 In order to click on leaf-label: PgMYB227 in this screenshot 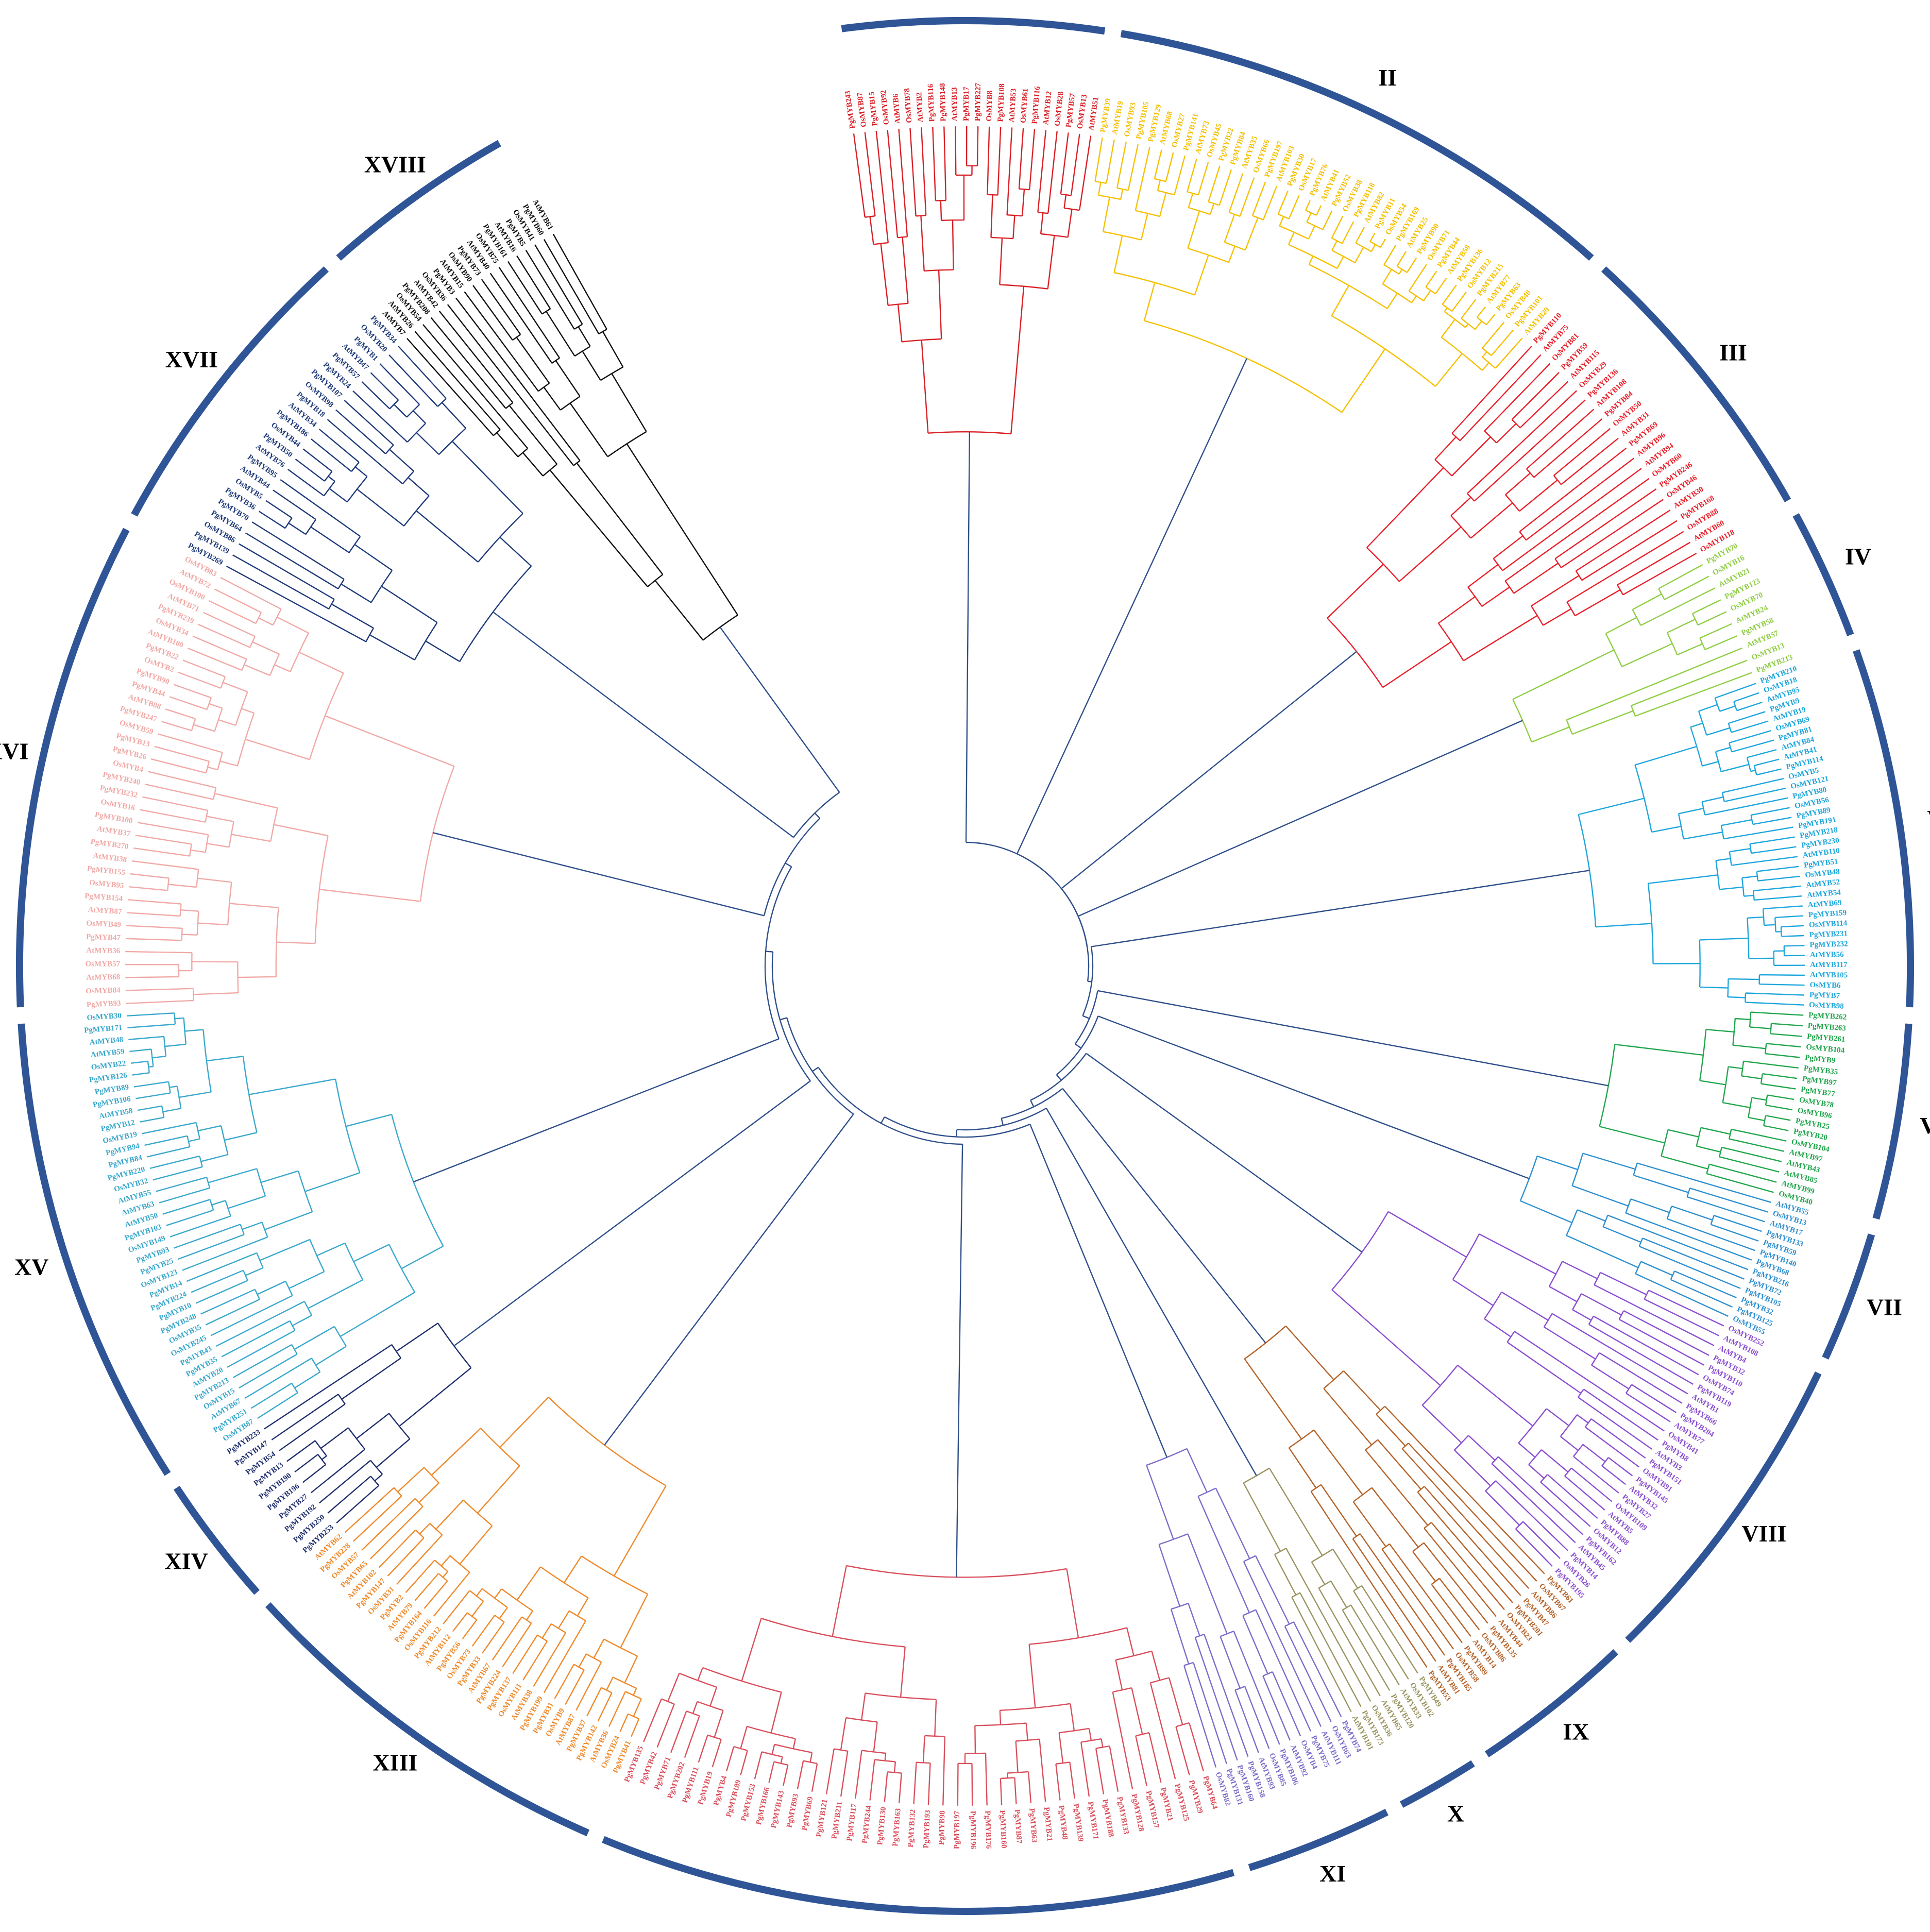, I will do `click(978, 101)`.